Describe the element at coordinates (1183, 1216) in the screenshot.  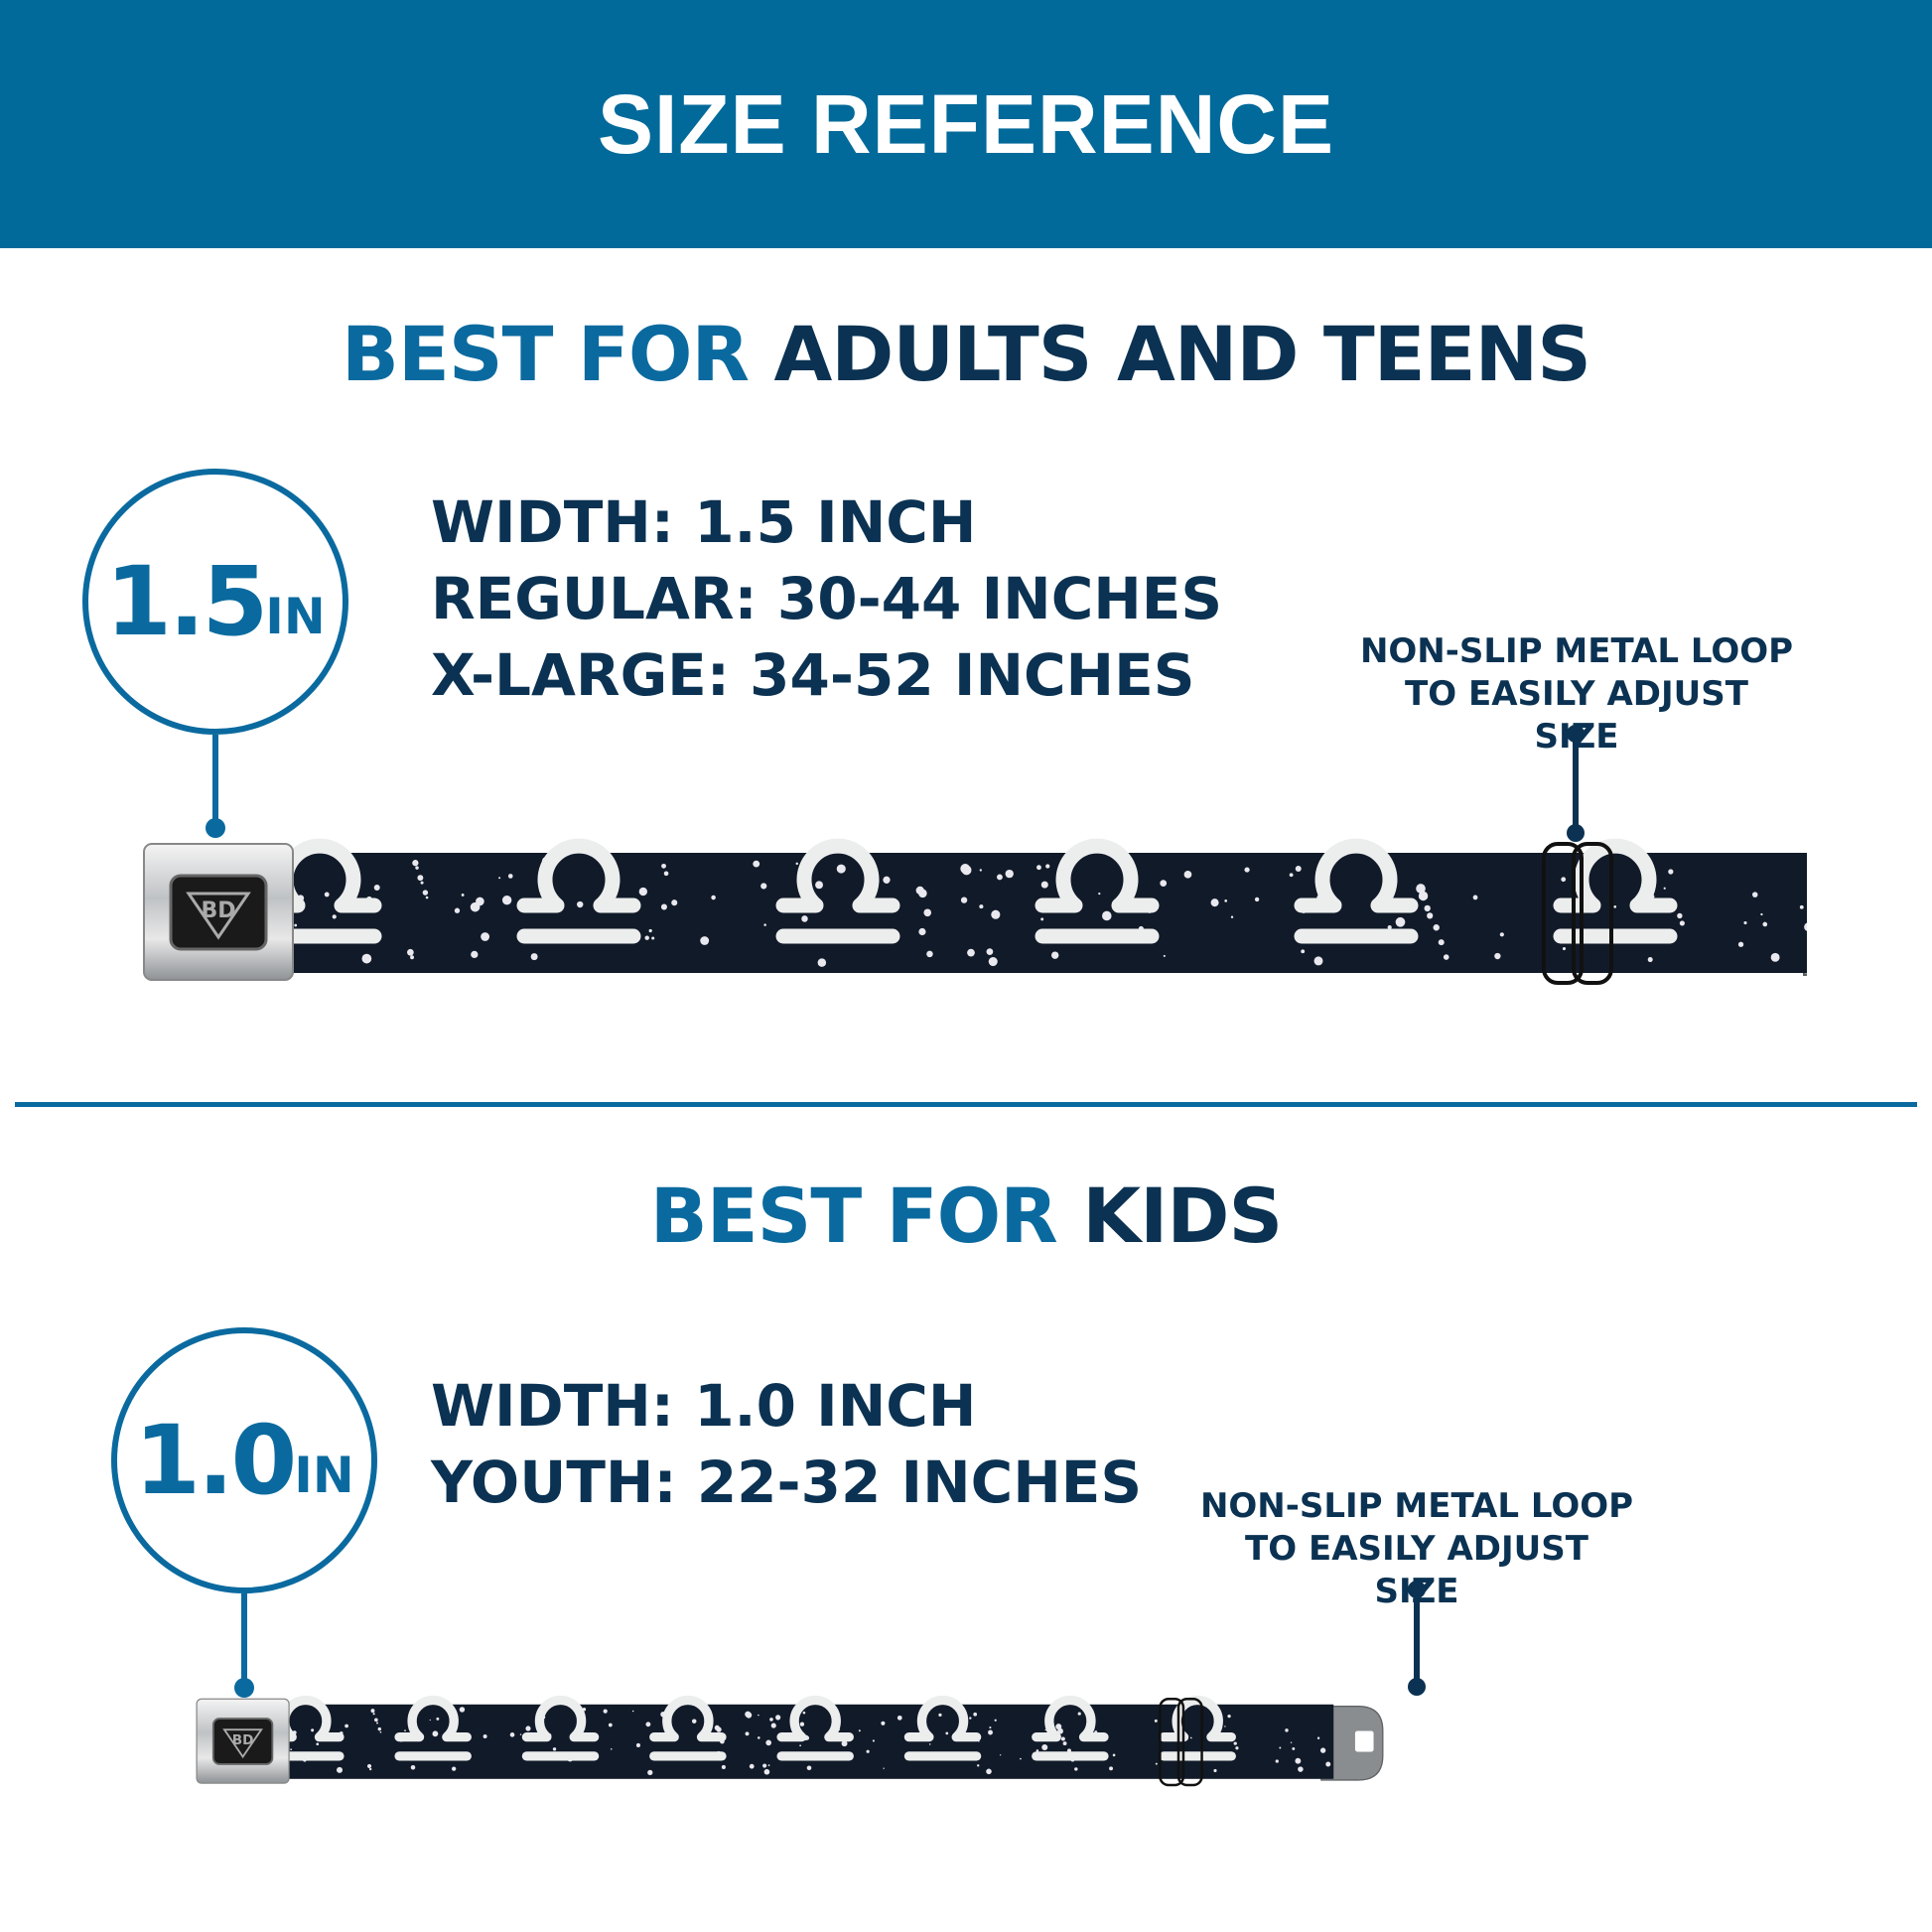
I see `heading-main: KIDS` at that location.